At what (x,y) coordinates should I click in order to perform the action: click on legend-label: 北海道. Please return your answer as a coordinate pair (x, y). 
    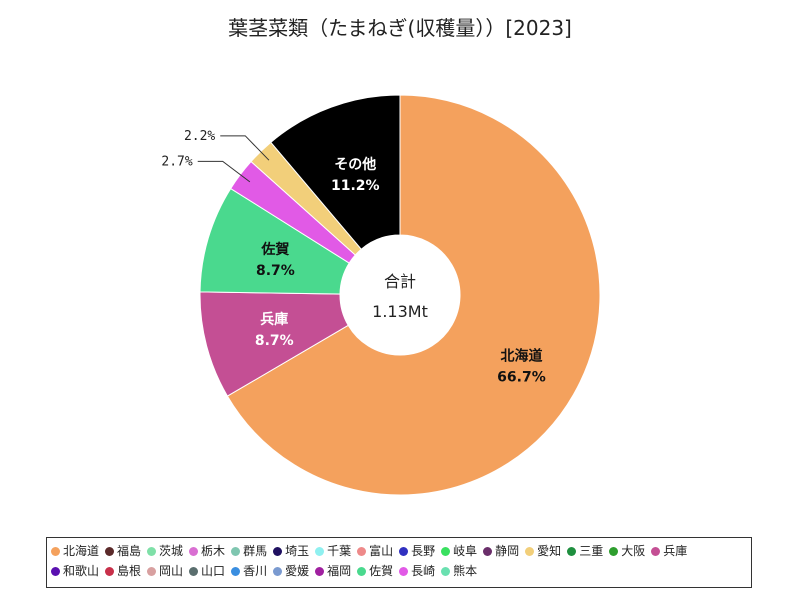
    Looking at the image, I should click on (81, 551).